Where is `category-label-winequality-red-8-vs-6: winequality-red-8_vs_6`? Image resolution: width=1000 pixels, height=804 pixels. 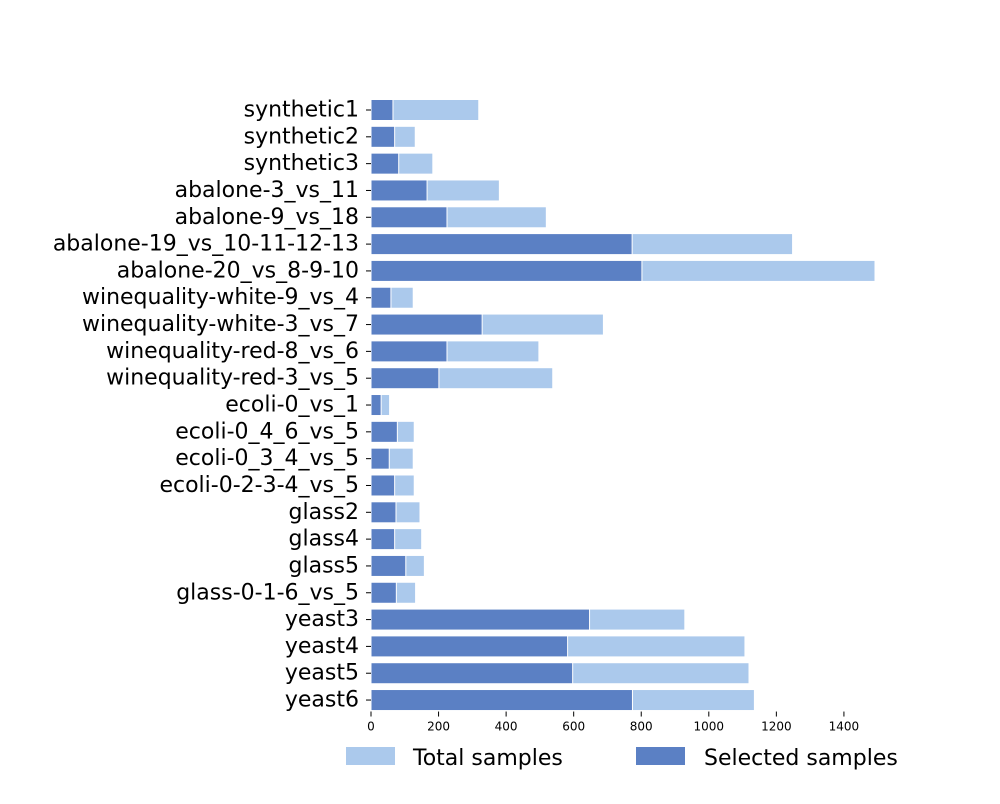 category-label-winequality-red-8-vs-6: winequality-red-8_vs_6 is located at coordinates (232, 351).